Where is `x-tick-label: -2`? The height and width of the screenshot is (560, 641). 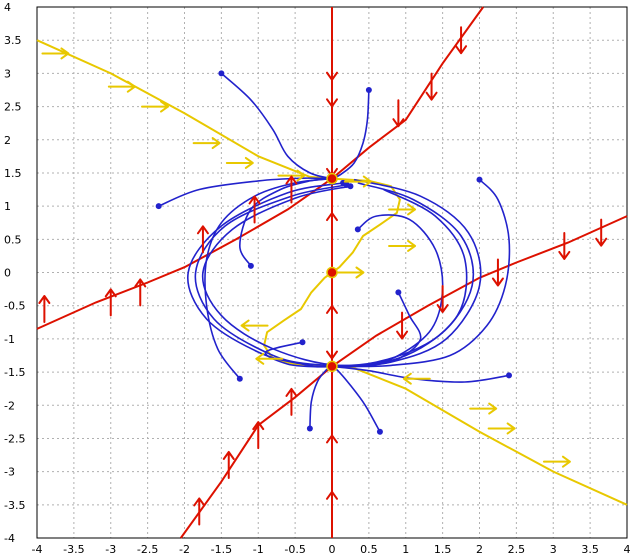 x-tick-label: -2 is located at coordinates (184, 549).